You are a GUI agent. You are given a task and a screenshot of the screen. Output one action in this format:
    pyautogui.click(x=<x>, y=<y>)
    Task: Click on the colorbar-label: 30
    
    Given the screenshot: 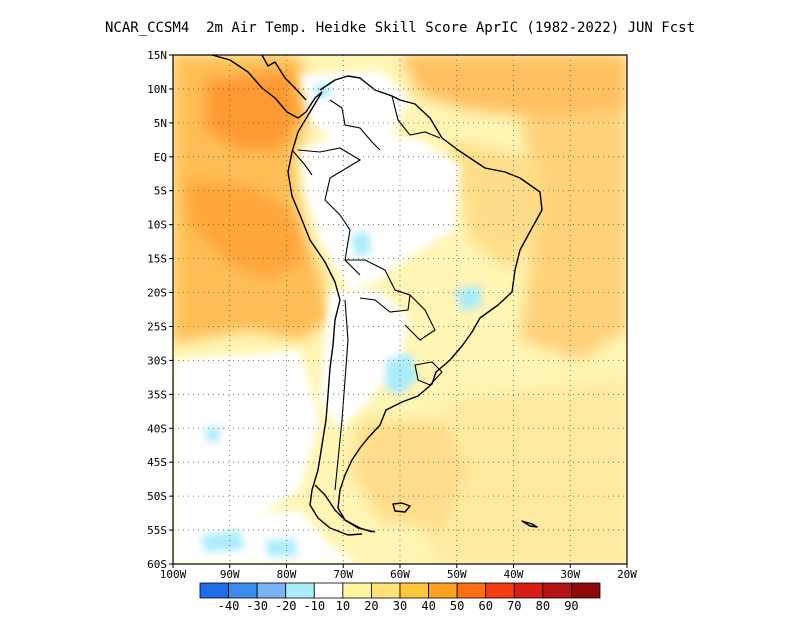 What is the action you would take?
    pyautogui.click(x=400, y=606)
    